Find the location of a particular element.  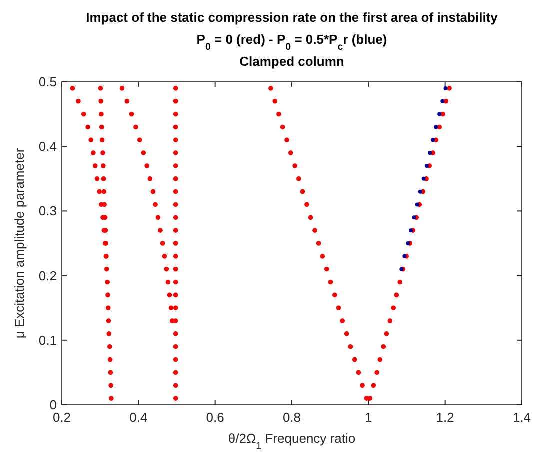

x-tick-label: 1.4 is located at coordinates (522, 417).